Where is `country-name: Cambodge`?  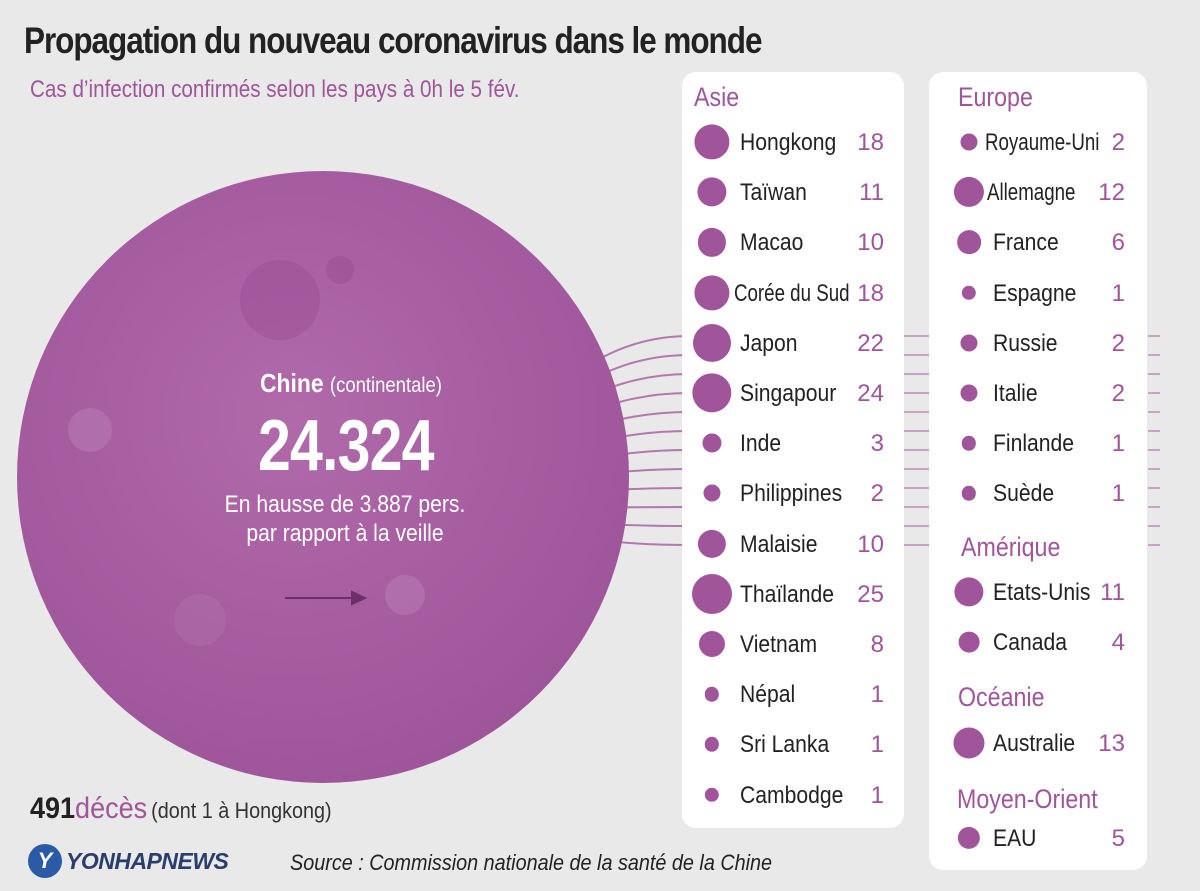 country-name: Cambodge is located at coordinates (792, 795).